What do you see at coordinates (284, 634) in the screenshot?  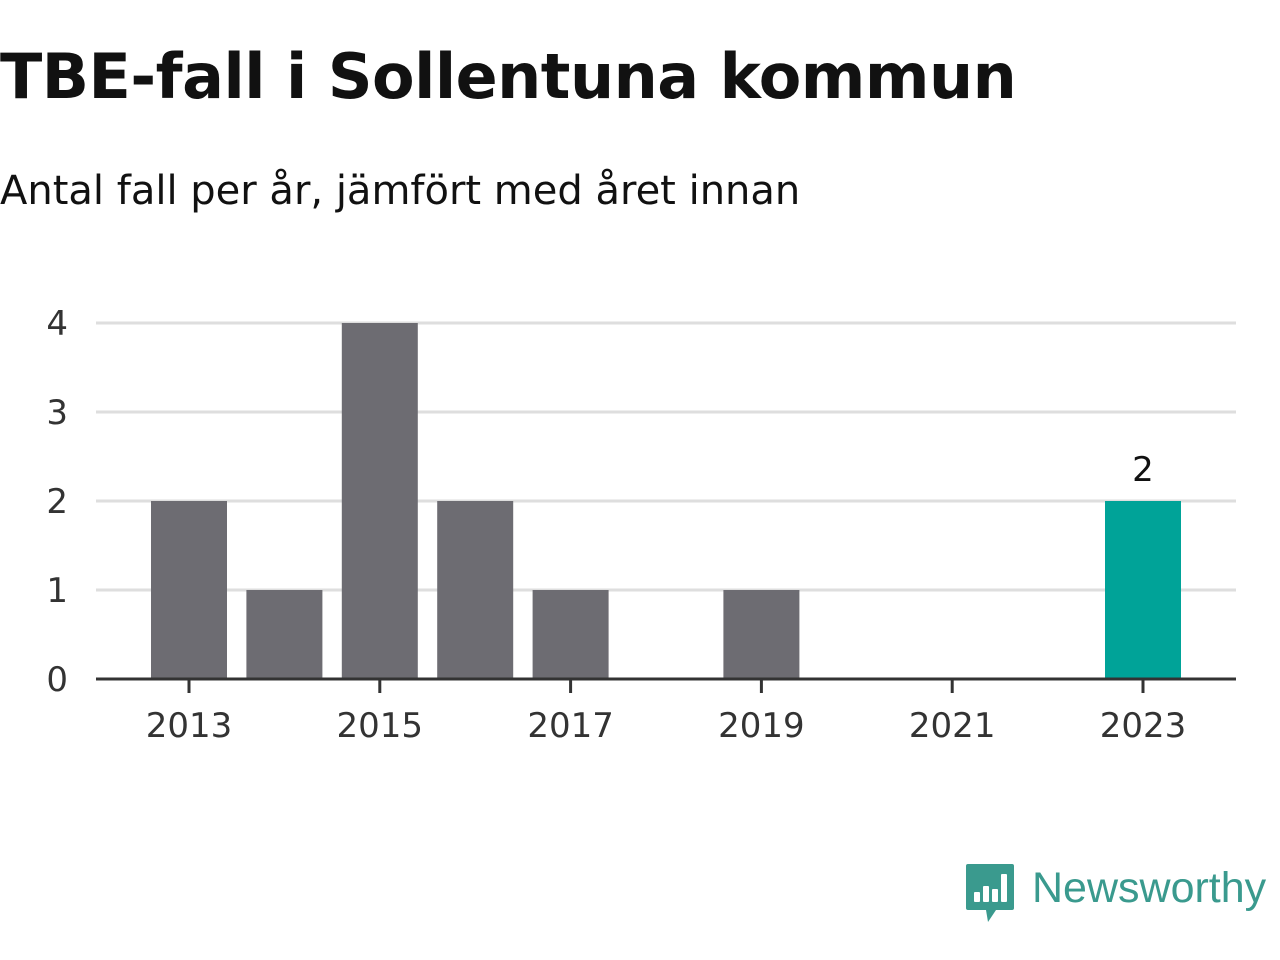 I see `bar-2014` at bounding box center [284, 634].